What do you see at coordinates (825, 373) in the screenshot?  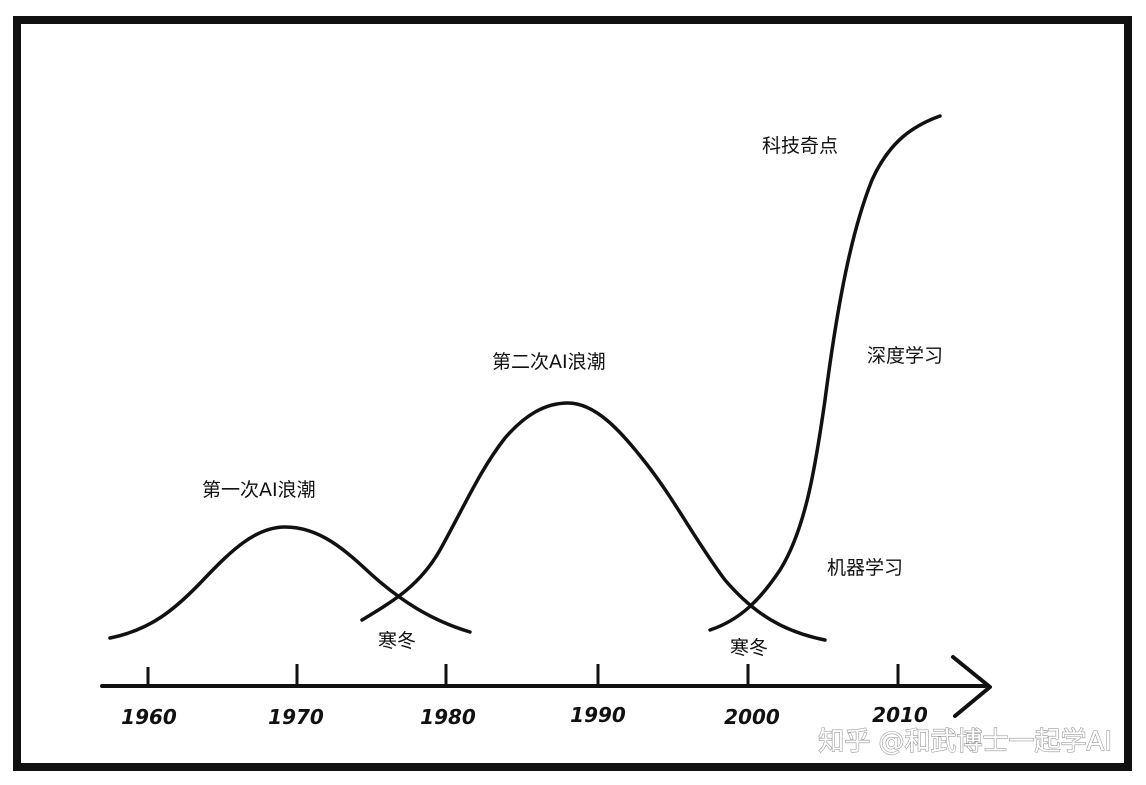 I see `ml-rise-curve` at bounding box center [825, 373].